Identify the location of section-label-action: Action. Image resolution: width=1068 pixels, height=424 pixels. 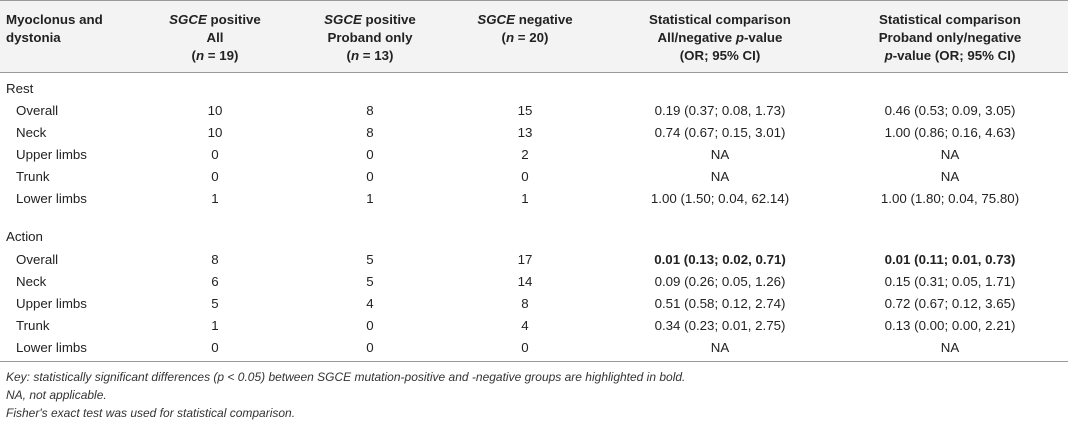
(24, 236).